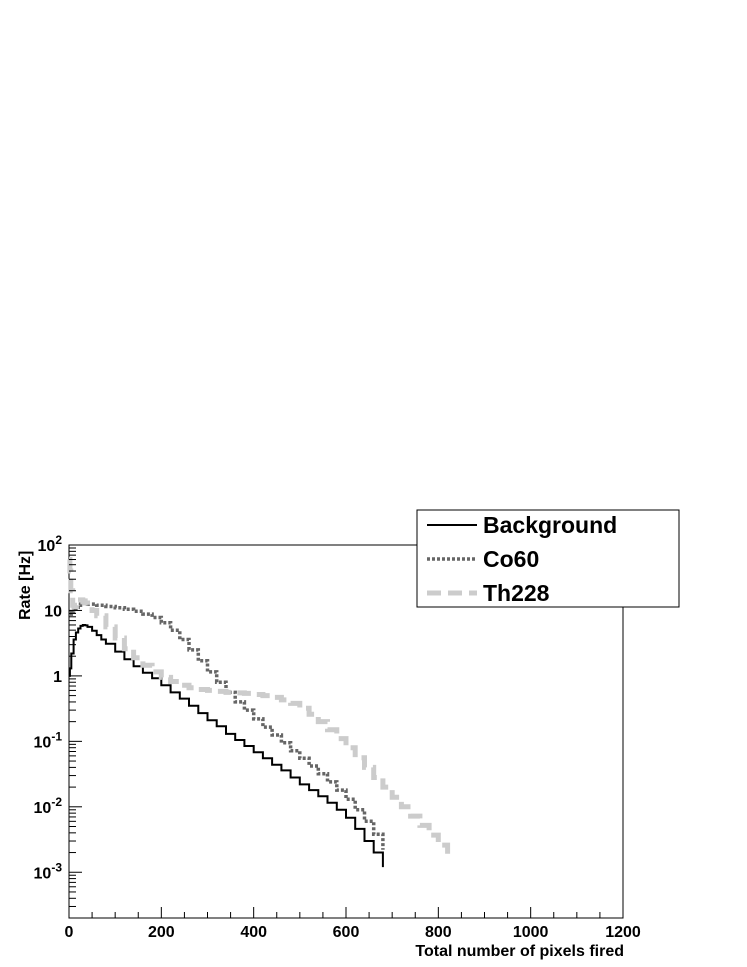 The image size is (747, 967). Describe the element at coordinates (48, 871) in the screenshot. I see `y-tick-label: 10⁻³` at that location.